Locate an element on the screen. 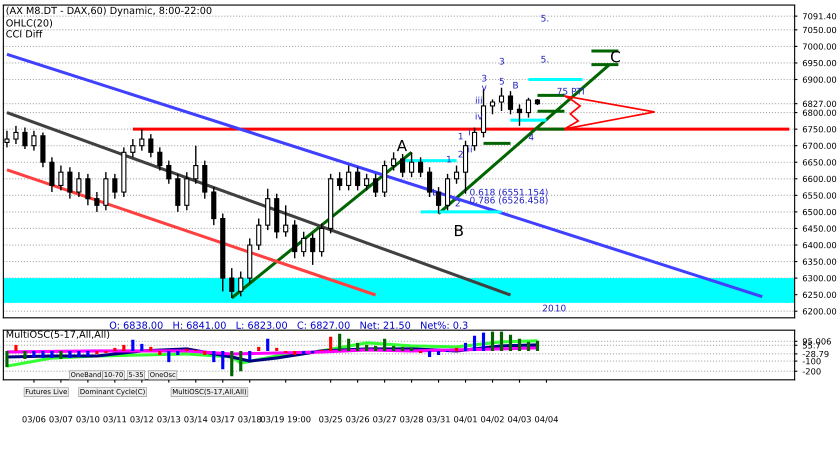 The image size is (840, 456). y-tick-label: 7091.40 is located at coordinates (819, 16).